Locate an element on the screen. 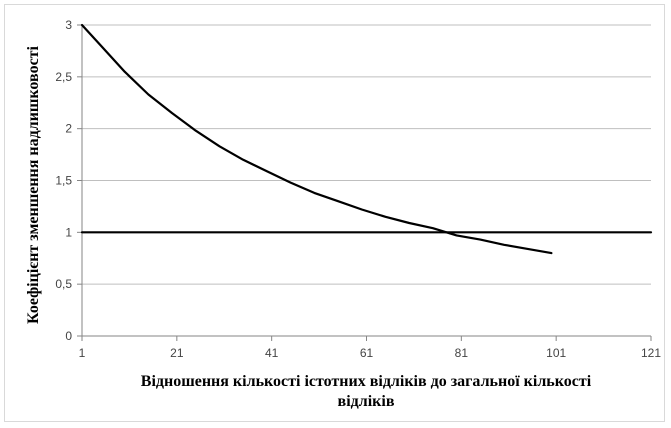 The height and width of the screenshot is (428, 671). x-tick-label: 21 is located at coordinates (177, 353).